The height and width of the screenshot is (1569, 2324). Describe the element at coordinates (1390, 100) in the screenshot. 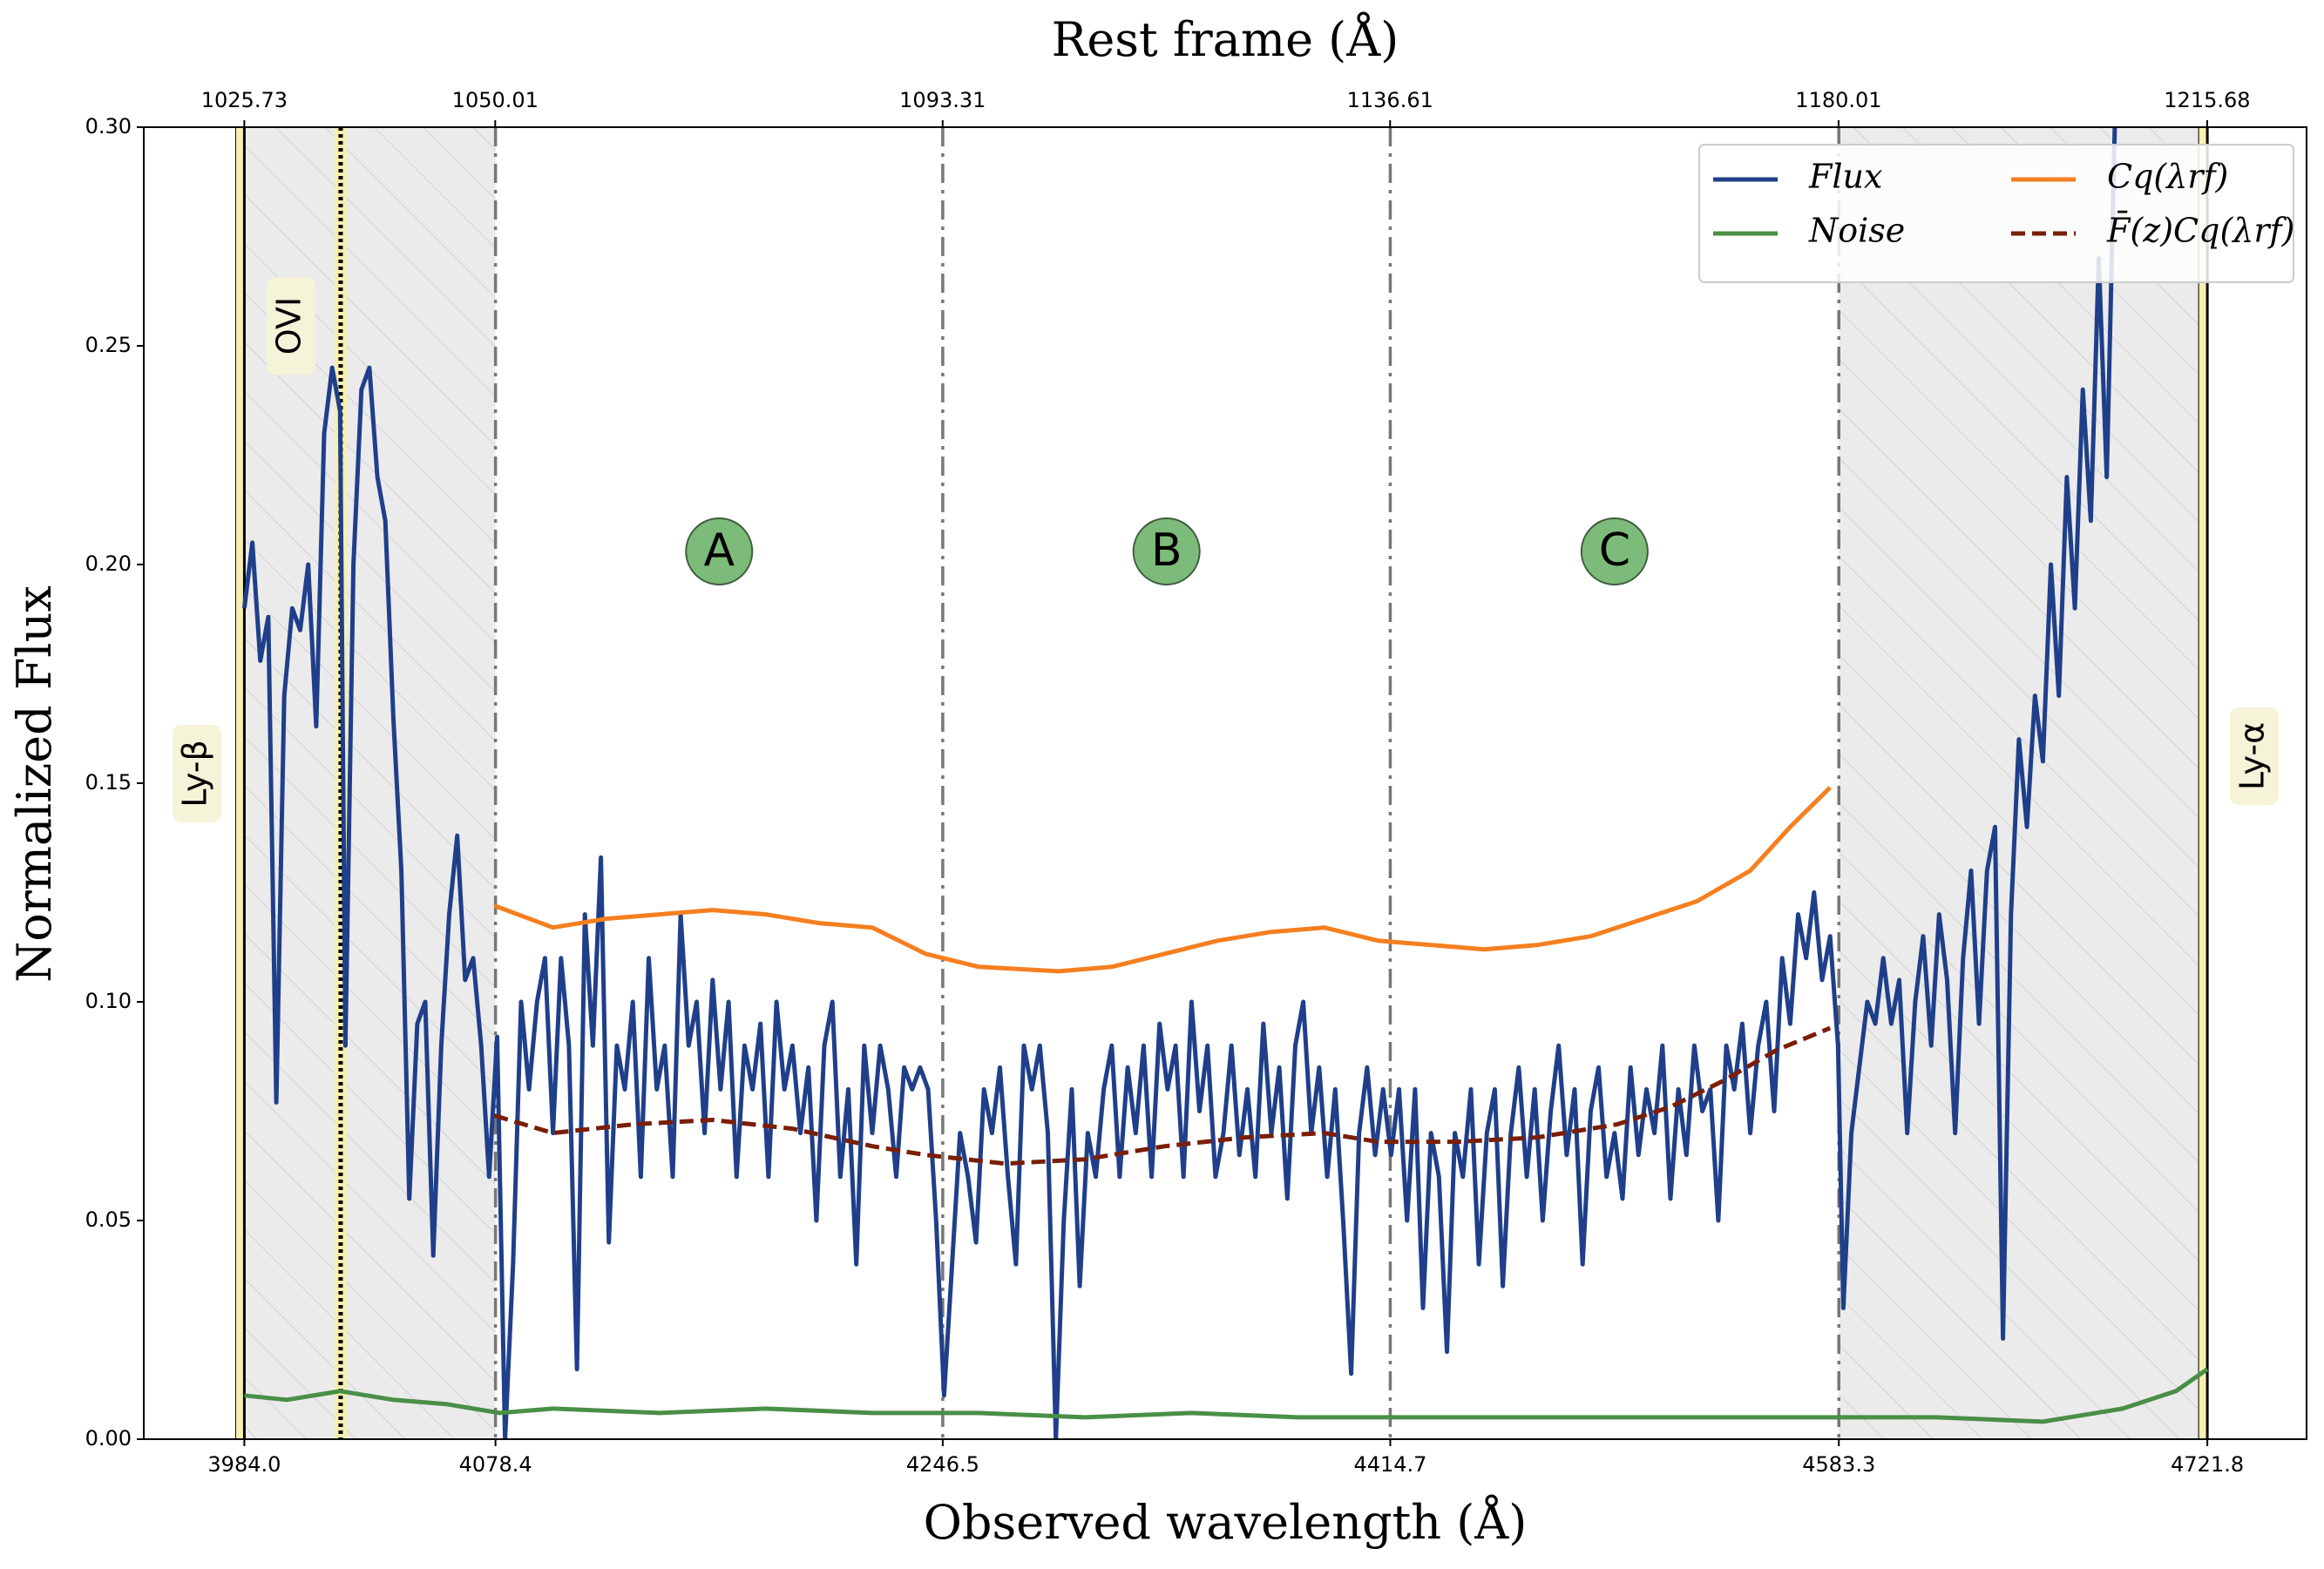

I see `x2-tick-label: 1136.61` at that location.